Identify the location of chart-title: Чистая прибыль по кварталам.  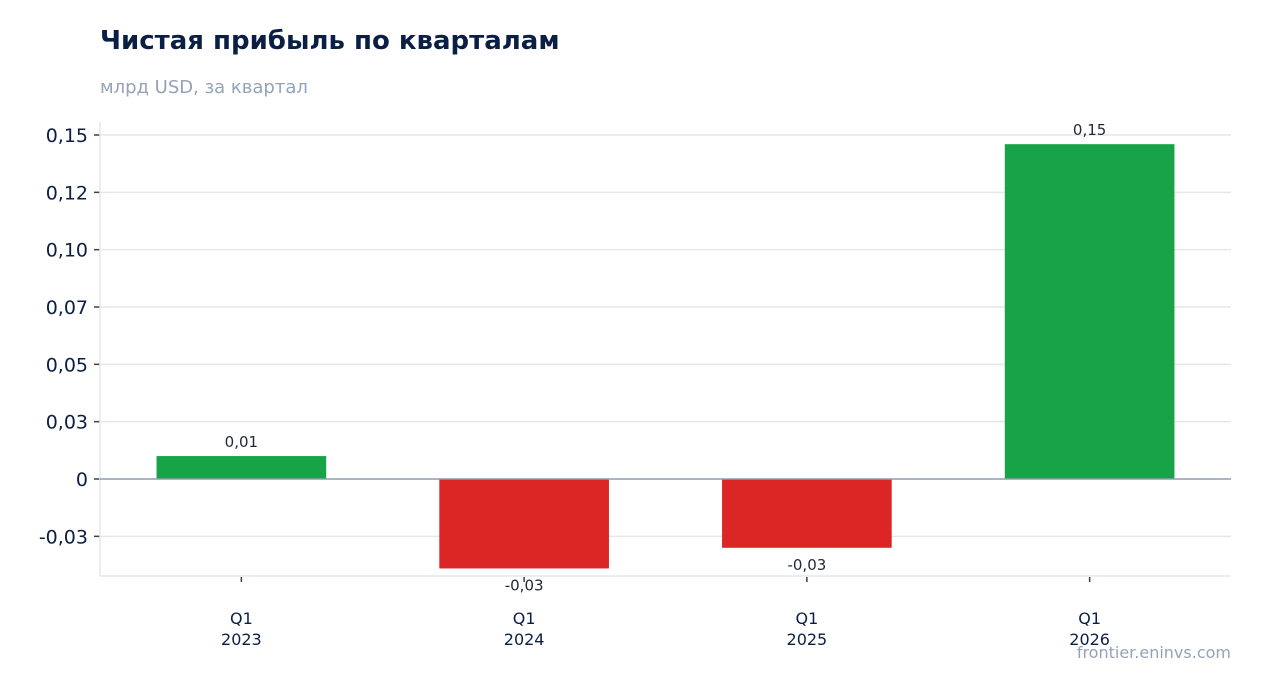
(330, 41).